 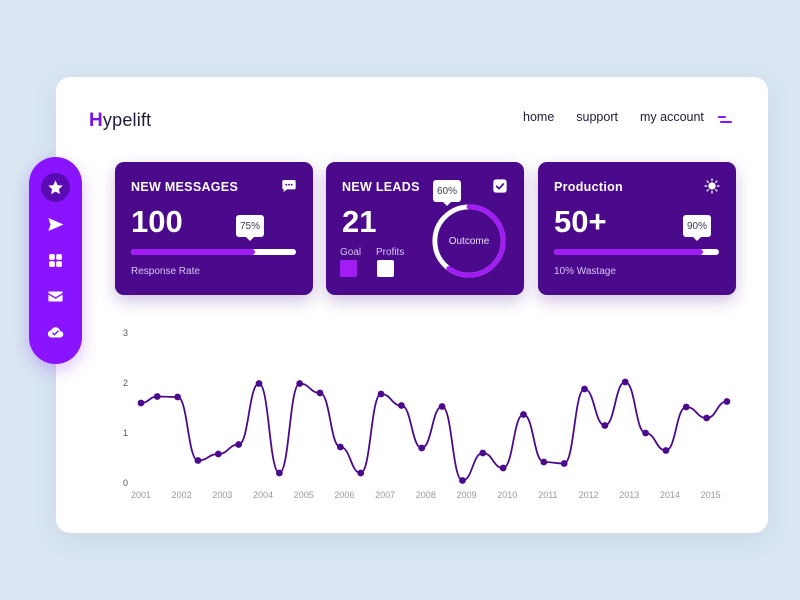 I want to click on mail-icon, so click(x=55, y=296).